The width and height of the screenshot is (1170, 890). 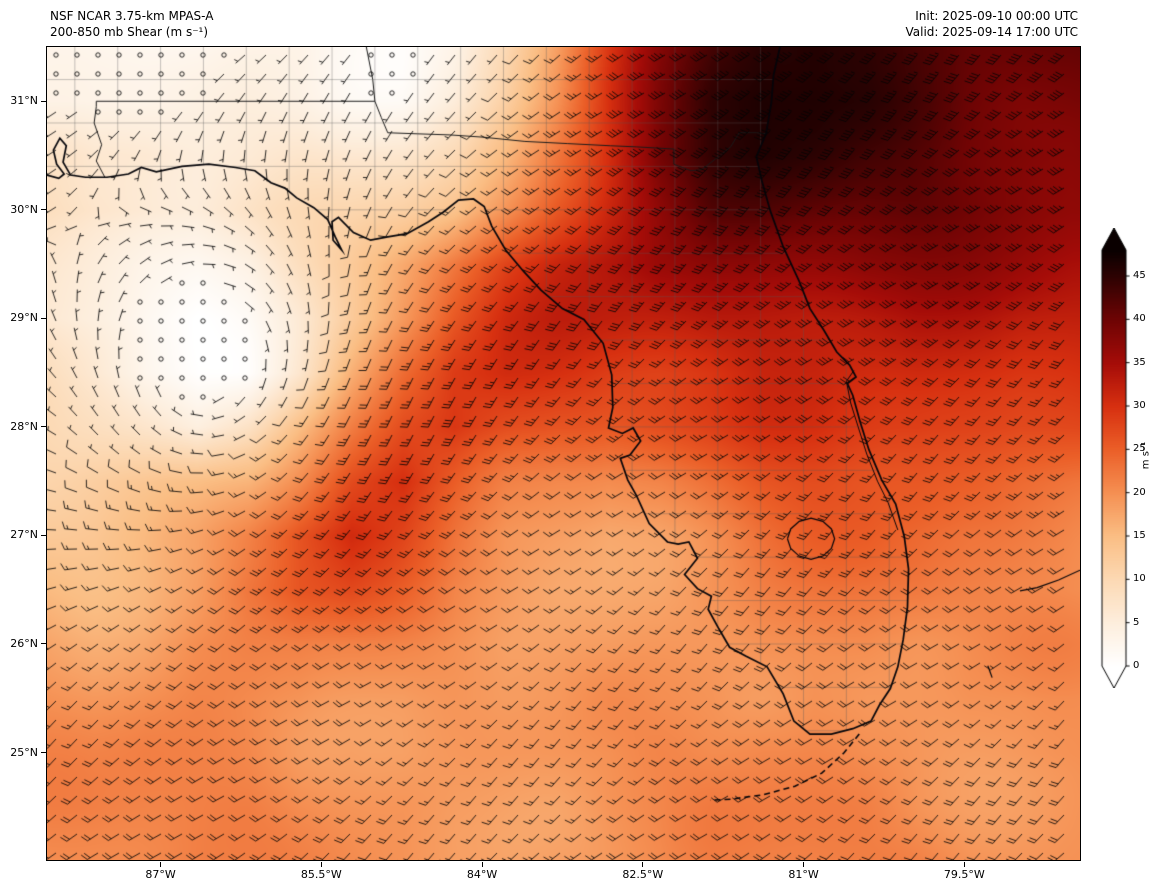 What do you see at coordinates (1139, 579) in the screenshot?
I see `colorbar-tick-label: 10` at bounding box center [1139, 579].